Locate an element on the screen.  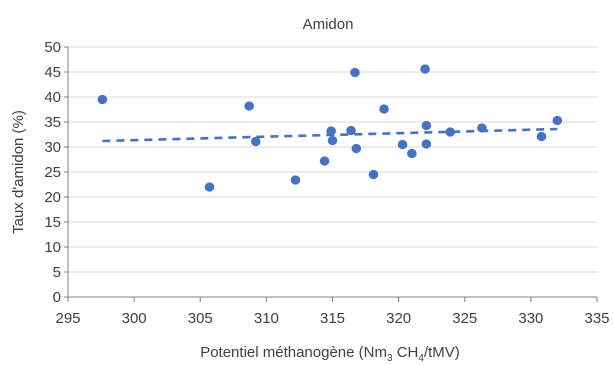
y-axis-label: Taux d'amidon (%) is located at coordinates (18, 172).